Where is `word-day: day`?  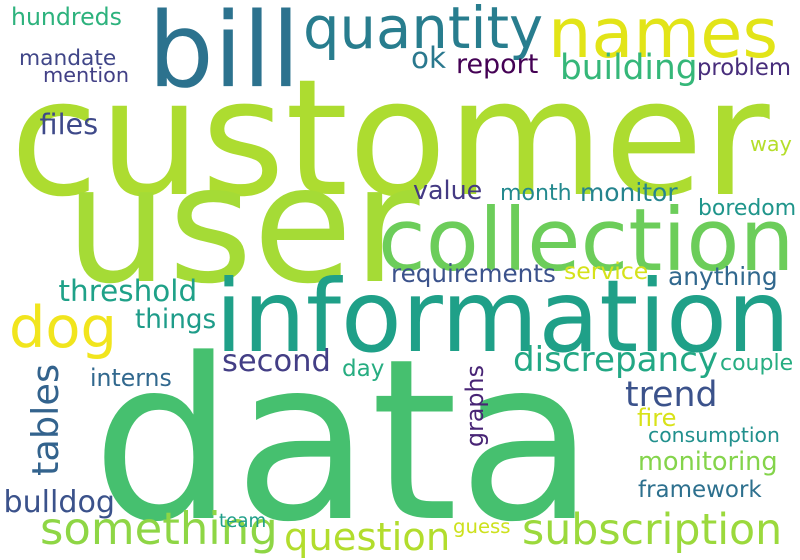 word-day: day is located at coordinates (363, 369).